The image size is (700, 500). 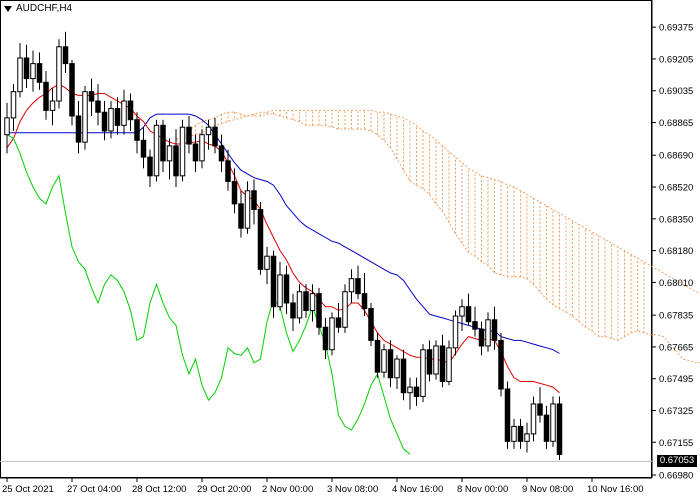 What do you see at coordinates (615, 489) in the screenshot?
I see `x-tick-label: 10 Nov 16:00` at bounding box center [615, 489].